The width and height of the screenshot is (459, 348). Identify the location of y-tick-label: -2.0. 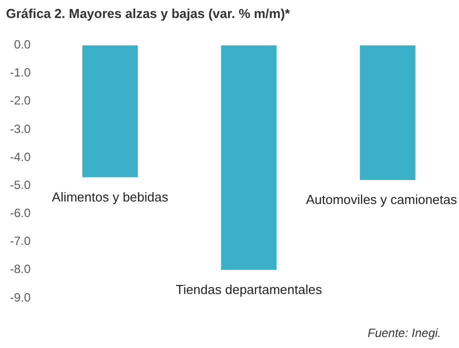
(20, 101).